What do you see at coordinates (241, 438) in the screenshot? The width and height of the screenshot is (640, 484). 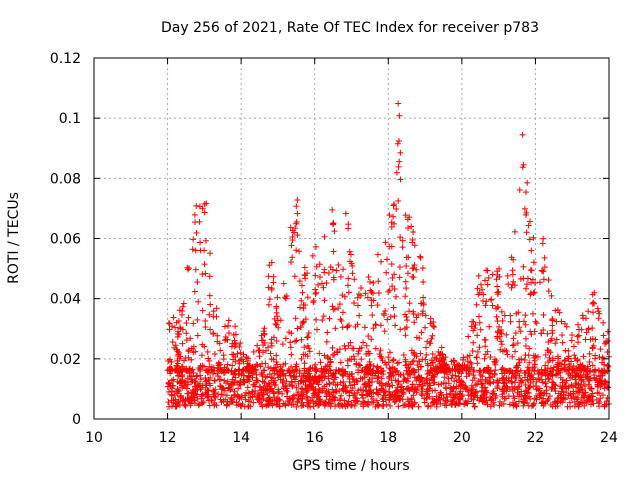 I see `x-tick-label: 14` at bounding box center [241, 438].